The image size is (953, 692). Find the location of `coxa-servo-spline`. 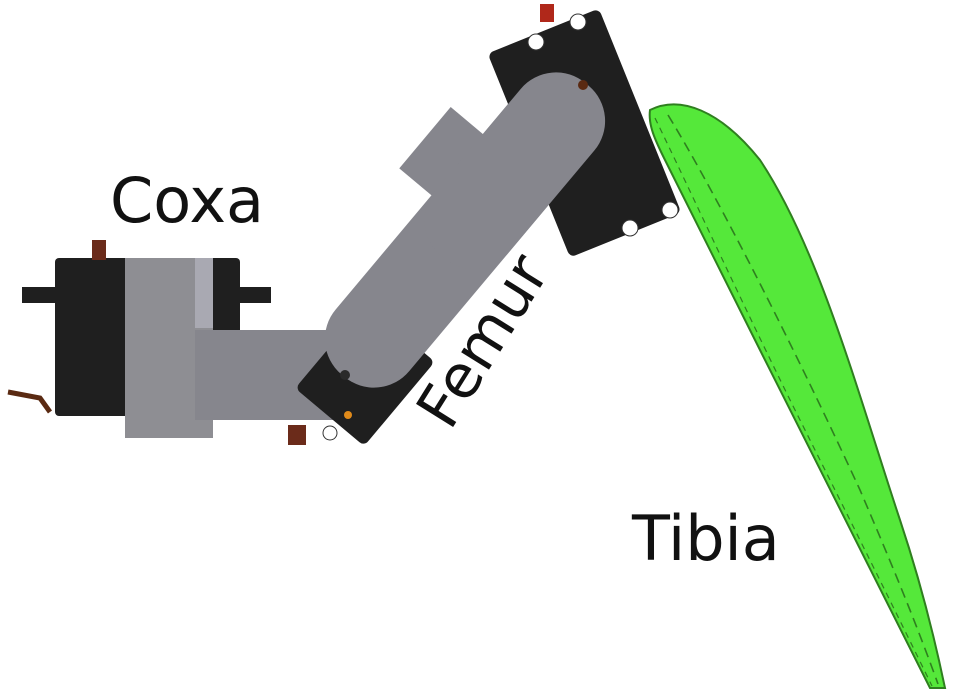

coxa-servo-spline is located at coordinates (99, 250).